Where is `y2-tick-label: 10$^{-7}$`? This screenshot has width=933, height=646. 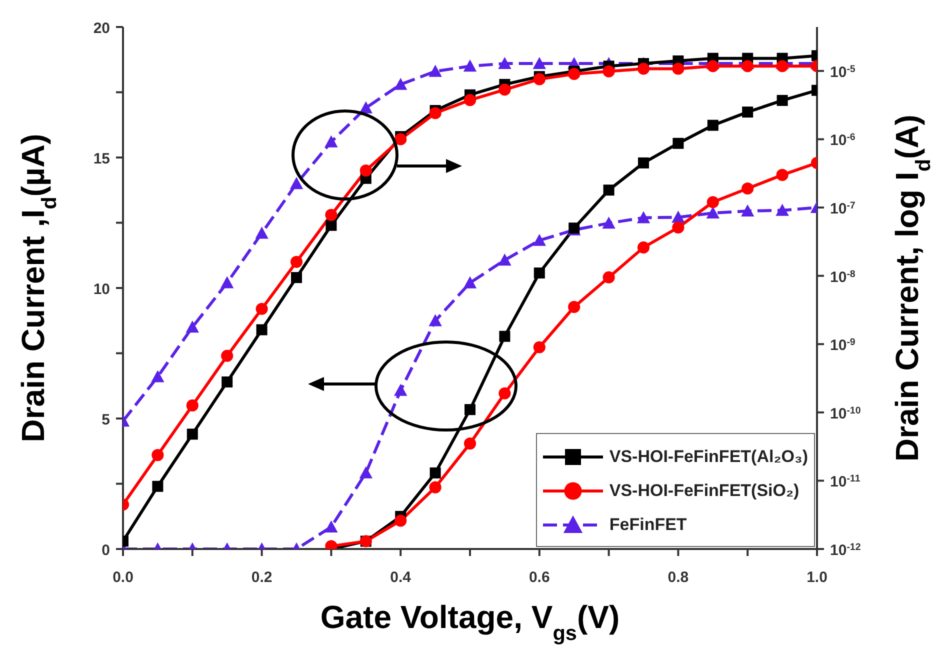
y2-tick-label: 10$^{-7}$ is located at coordinates (843, 209).